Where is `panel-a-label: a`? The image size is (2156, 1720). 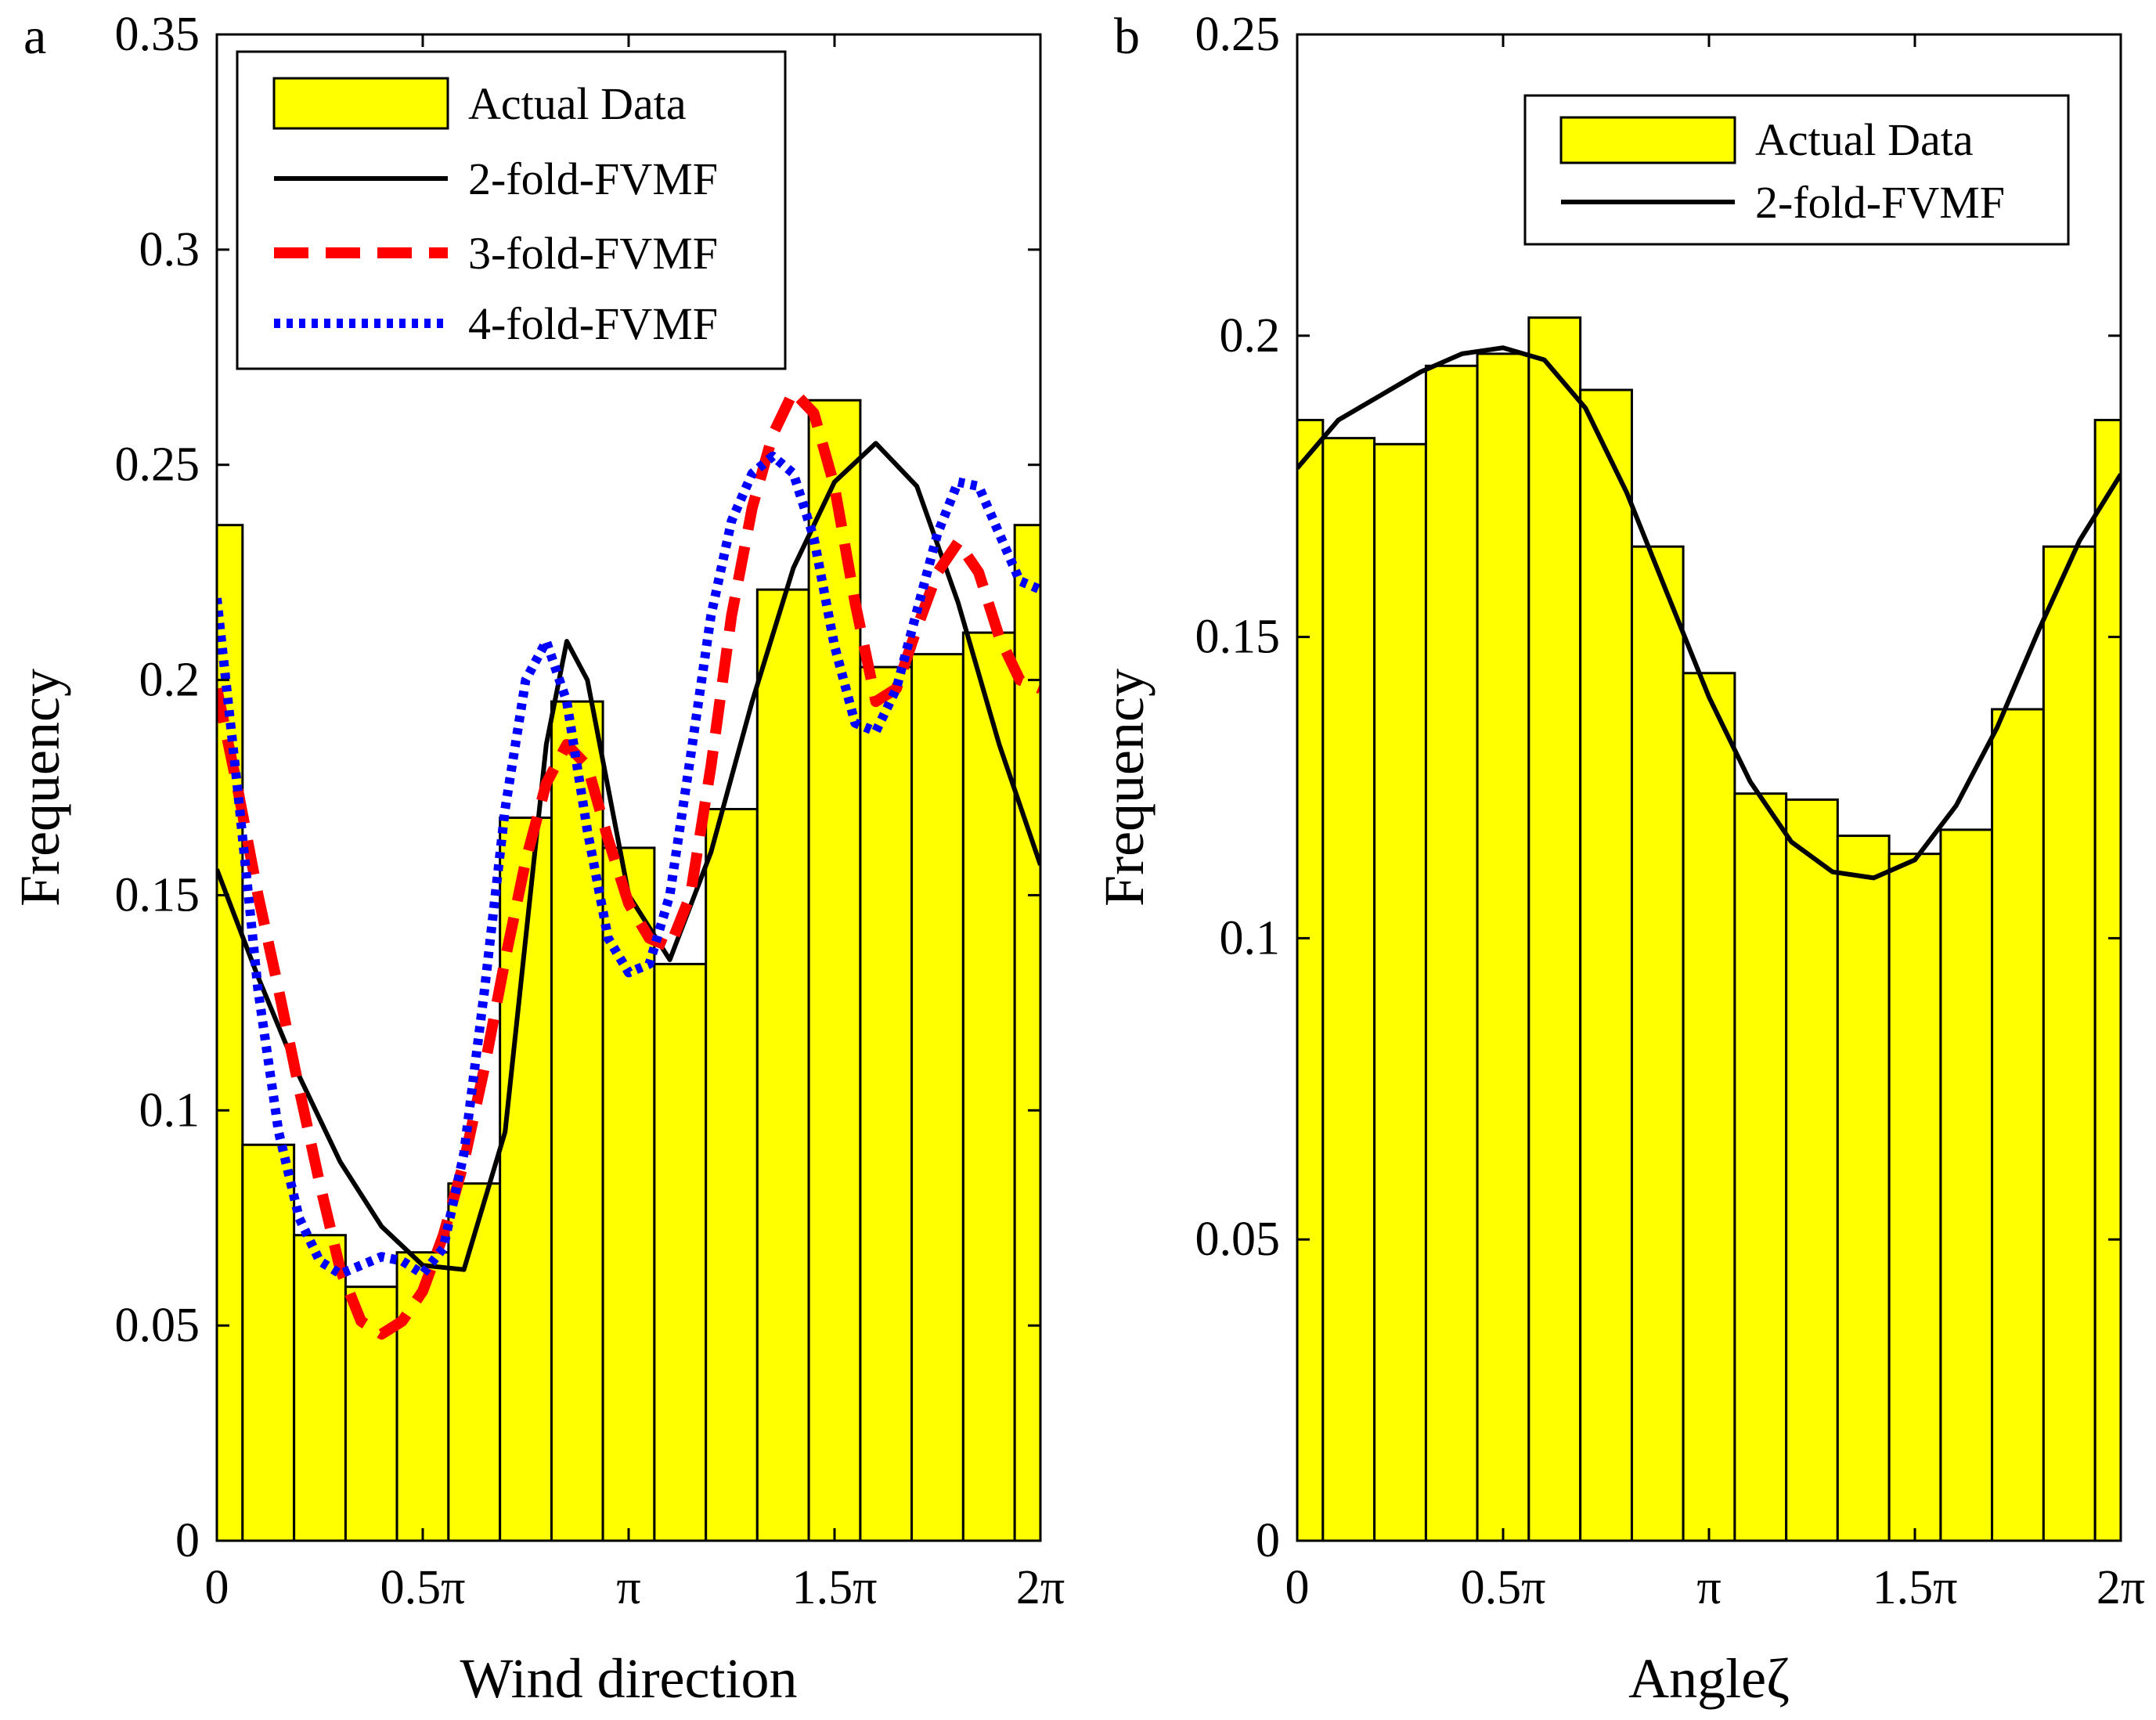
panel-a-label: a is located at coordinates (34, 36).